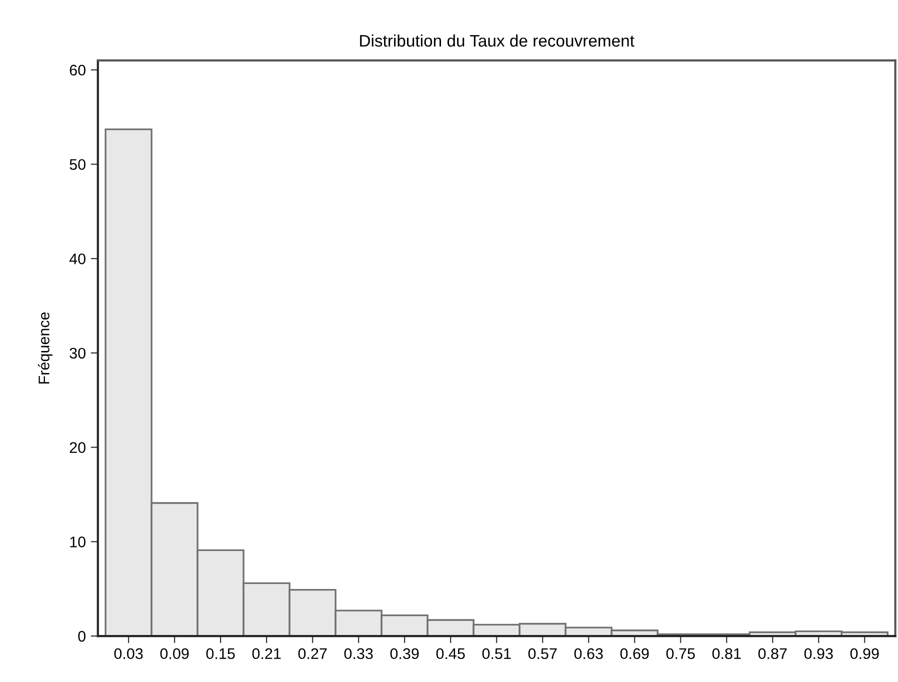 The width and height of the screenshot is (898, 682). Describe the element at coordinates (772, 654) in the screenshot. I see `x-tick-label: 0.87` at that location.